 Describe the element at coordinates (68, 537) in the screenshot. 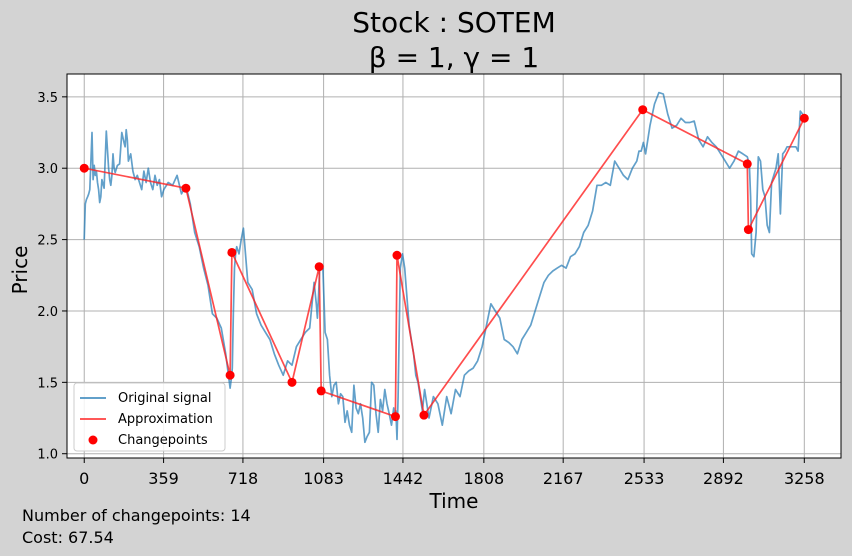

I see `cost-text: Cost: 67.54` at that location.